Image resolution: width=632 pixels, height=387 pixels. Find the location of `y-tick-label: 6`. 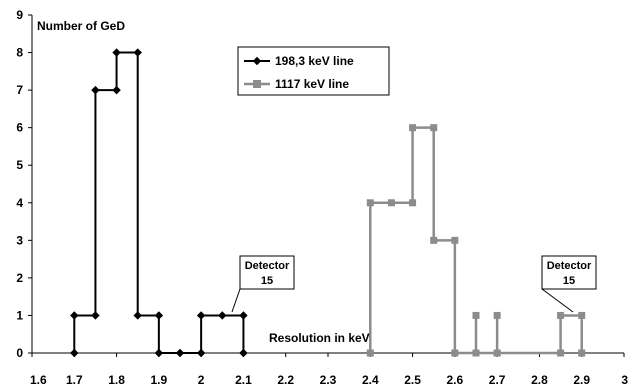

y-tick-label: 6 is located at coordinates (19, 128).